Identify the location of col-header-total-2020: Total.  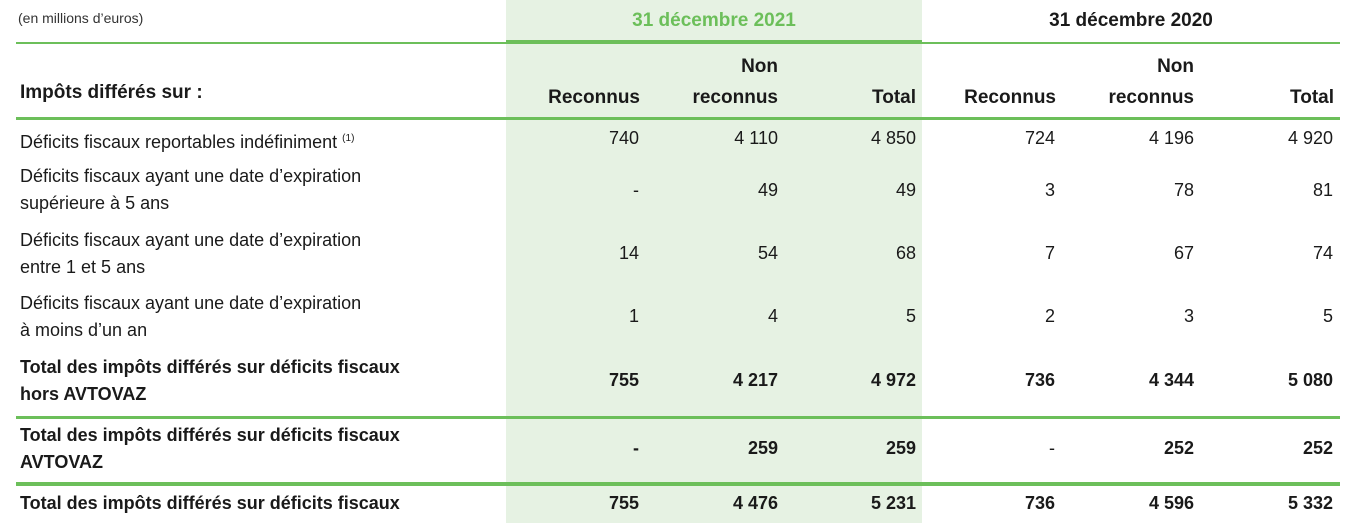
(1312, 97).